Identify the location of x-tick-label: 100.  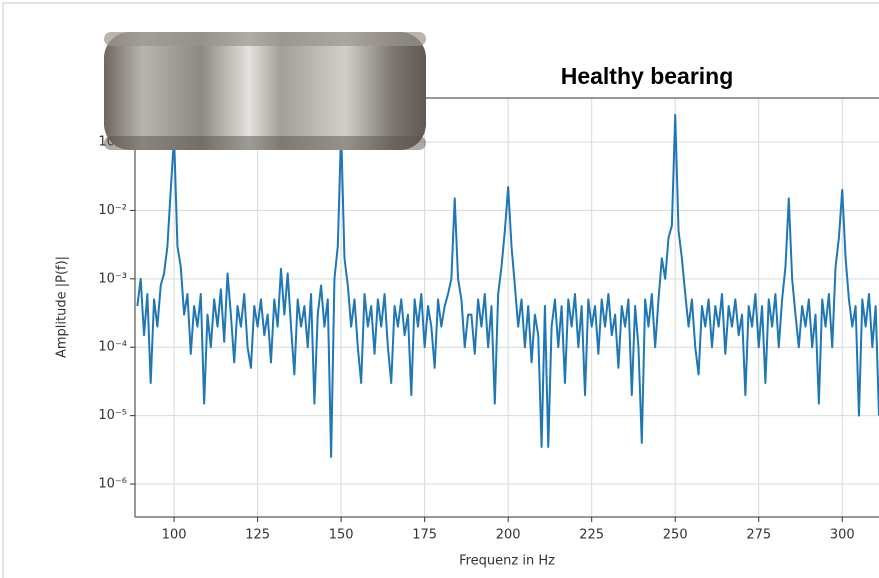
(174, 535).